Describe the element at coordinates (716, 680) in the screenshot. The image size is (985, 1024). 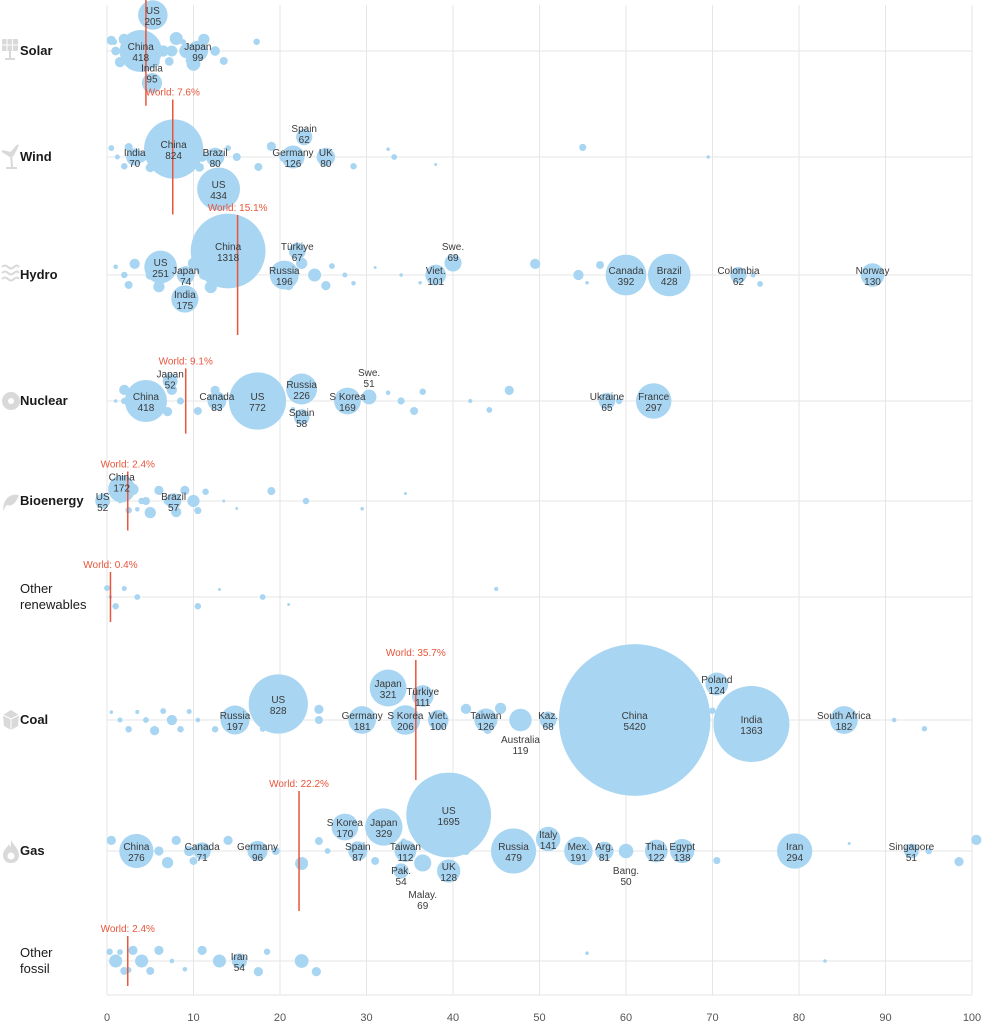
I see `bubble-country-label: Poland` at that location.